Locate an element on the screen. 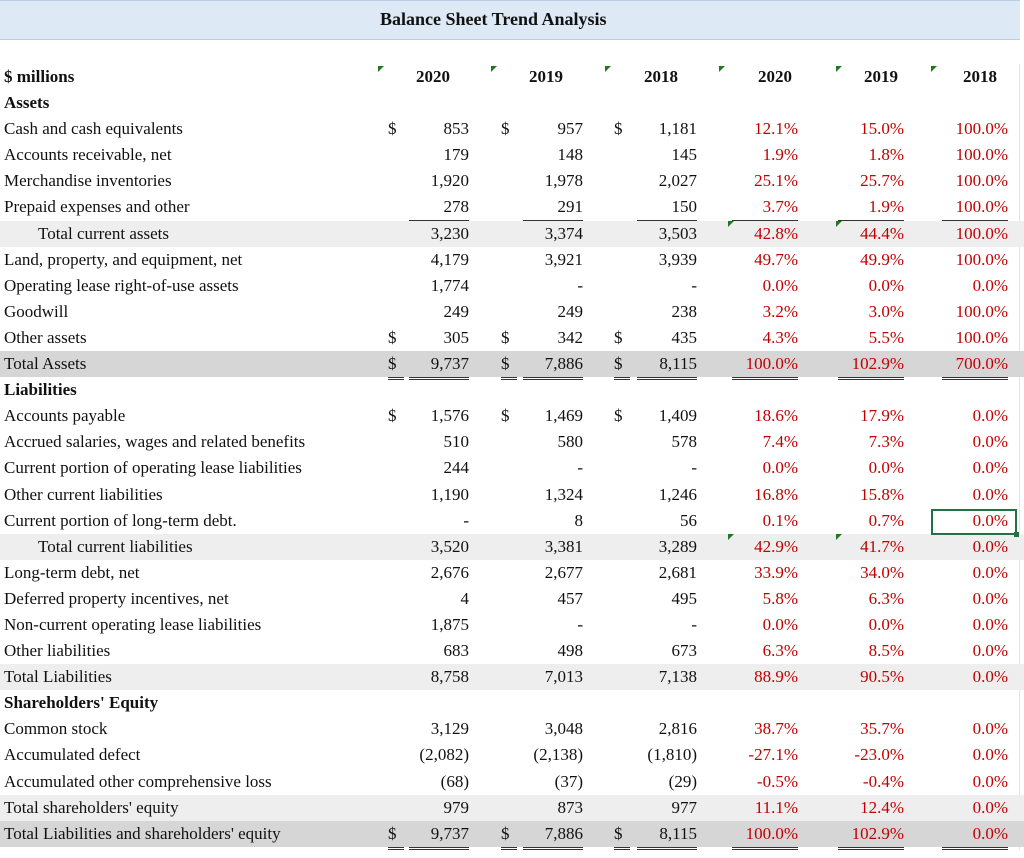 This screenshot has width=1024, height=858. amount-cell: (37) is located at coordinates (553, 782).